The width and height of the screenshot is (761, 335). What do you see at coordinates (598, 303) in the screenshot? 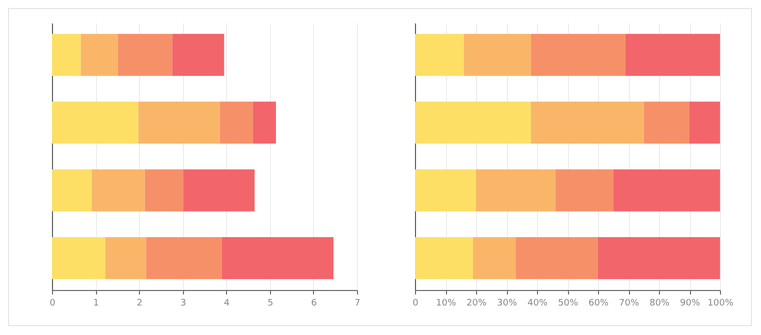
I see `x-tick-label: 60%` at bounding box center [598, 303].